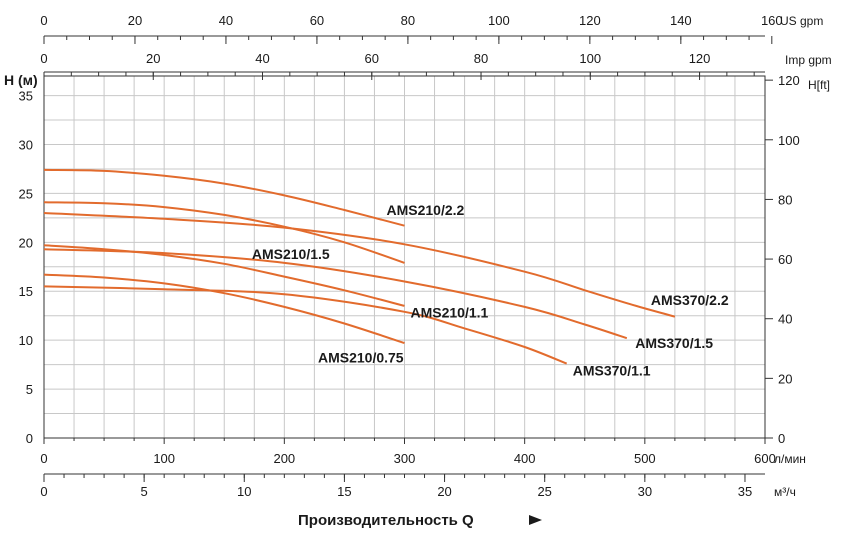 The width and height of the screenshot is (846, 535). What do you see at coordinates (781, 438) in the screenshot?
I see `right-axis-tick-label: 0` at bounding box center [781, 438].